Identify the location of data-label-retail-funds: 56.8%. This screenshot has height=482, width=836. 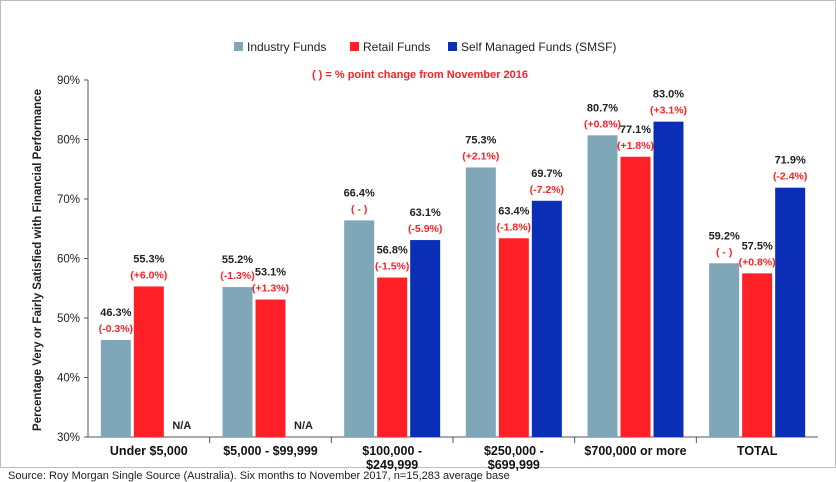
(392, 251).